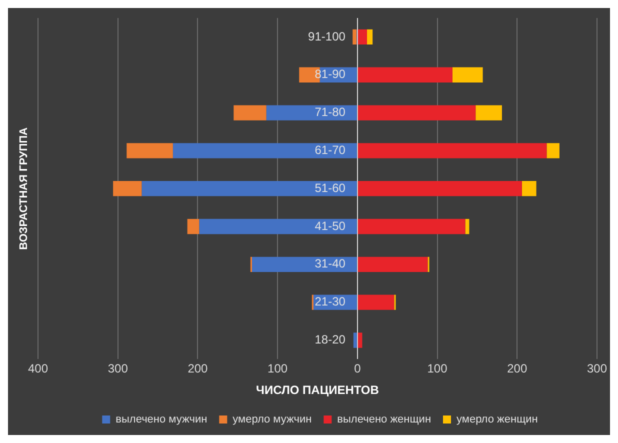 Image resolution: width=618 pixels, height=443 pixels. What do you see at coordinates (330, 112) in the screenshot?
I see `y-tick-label: 71-80` at bounding box center [330, 112].